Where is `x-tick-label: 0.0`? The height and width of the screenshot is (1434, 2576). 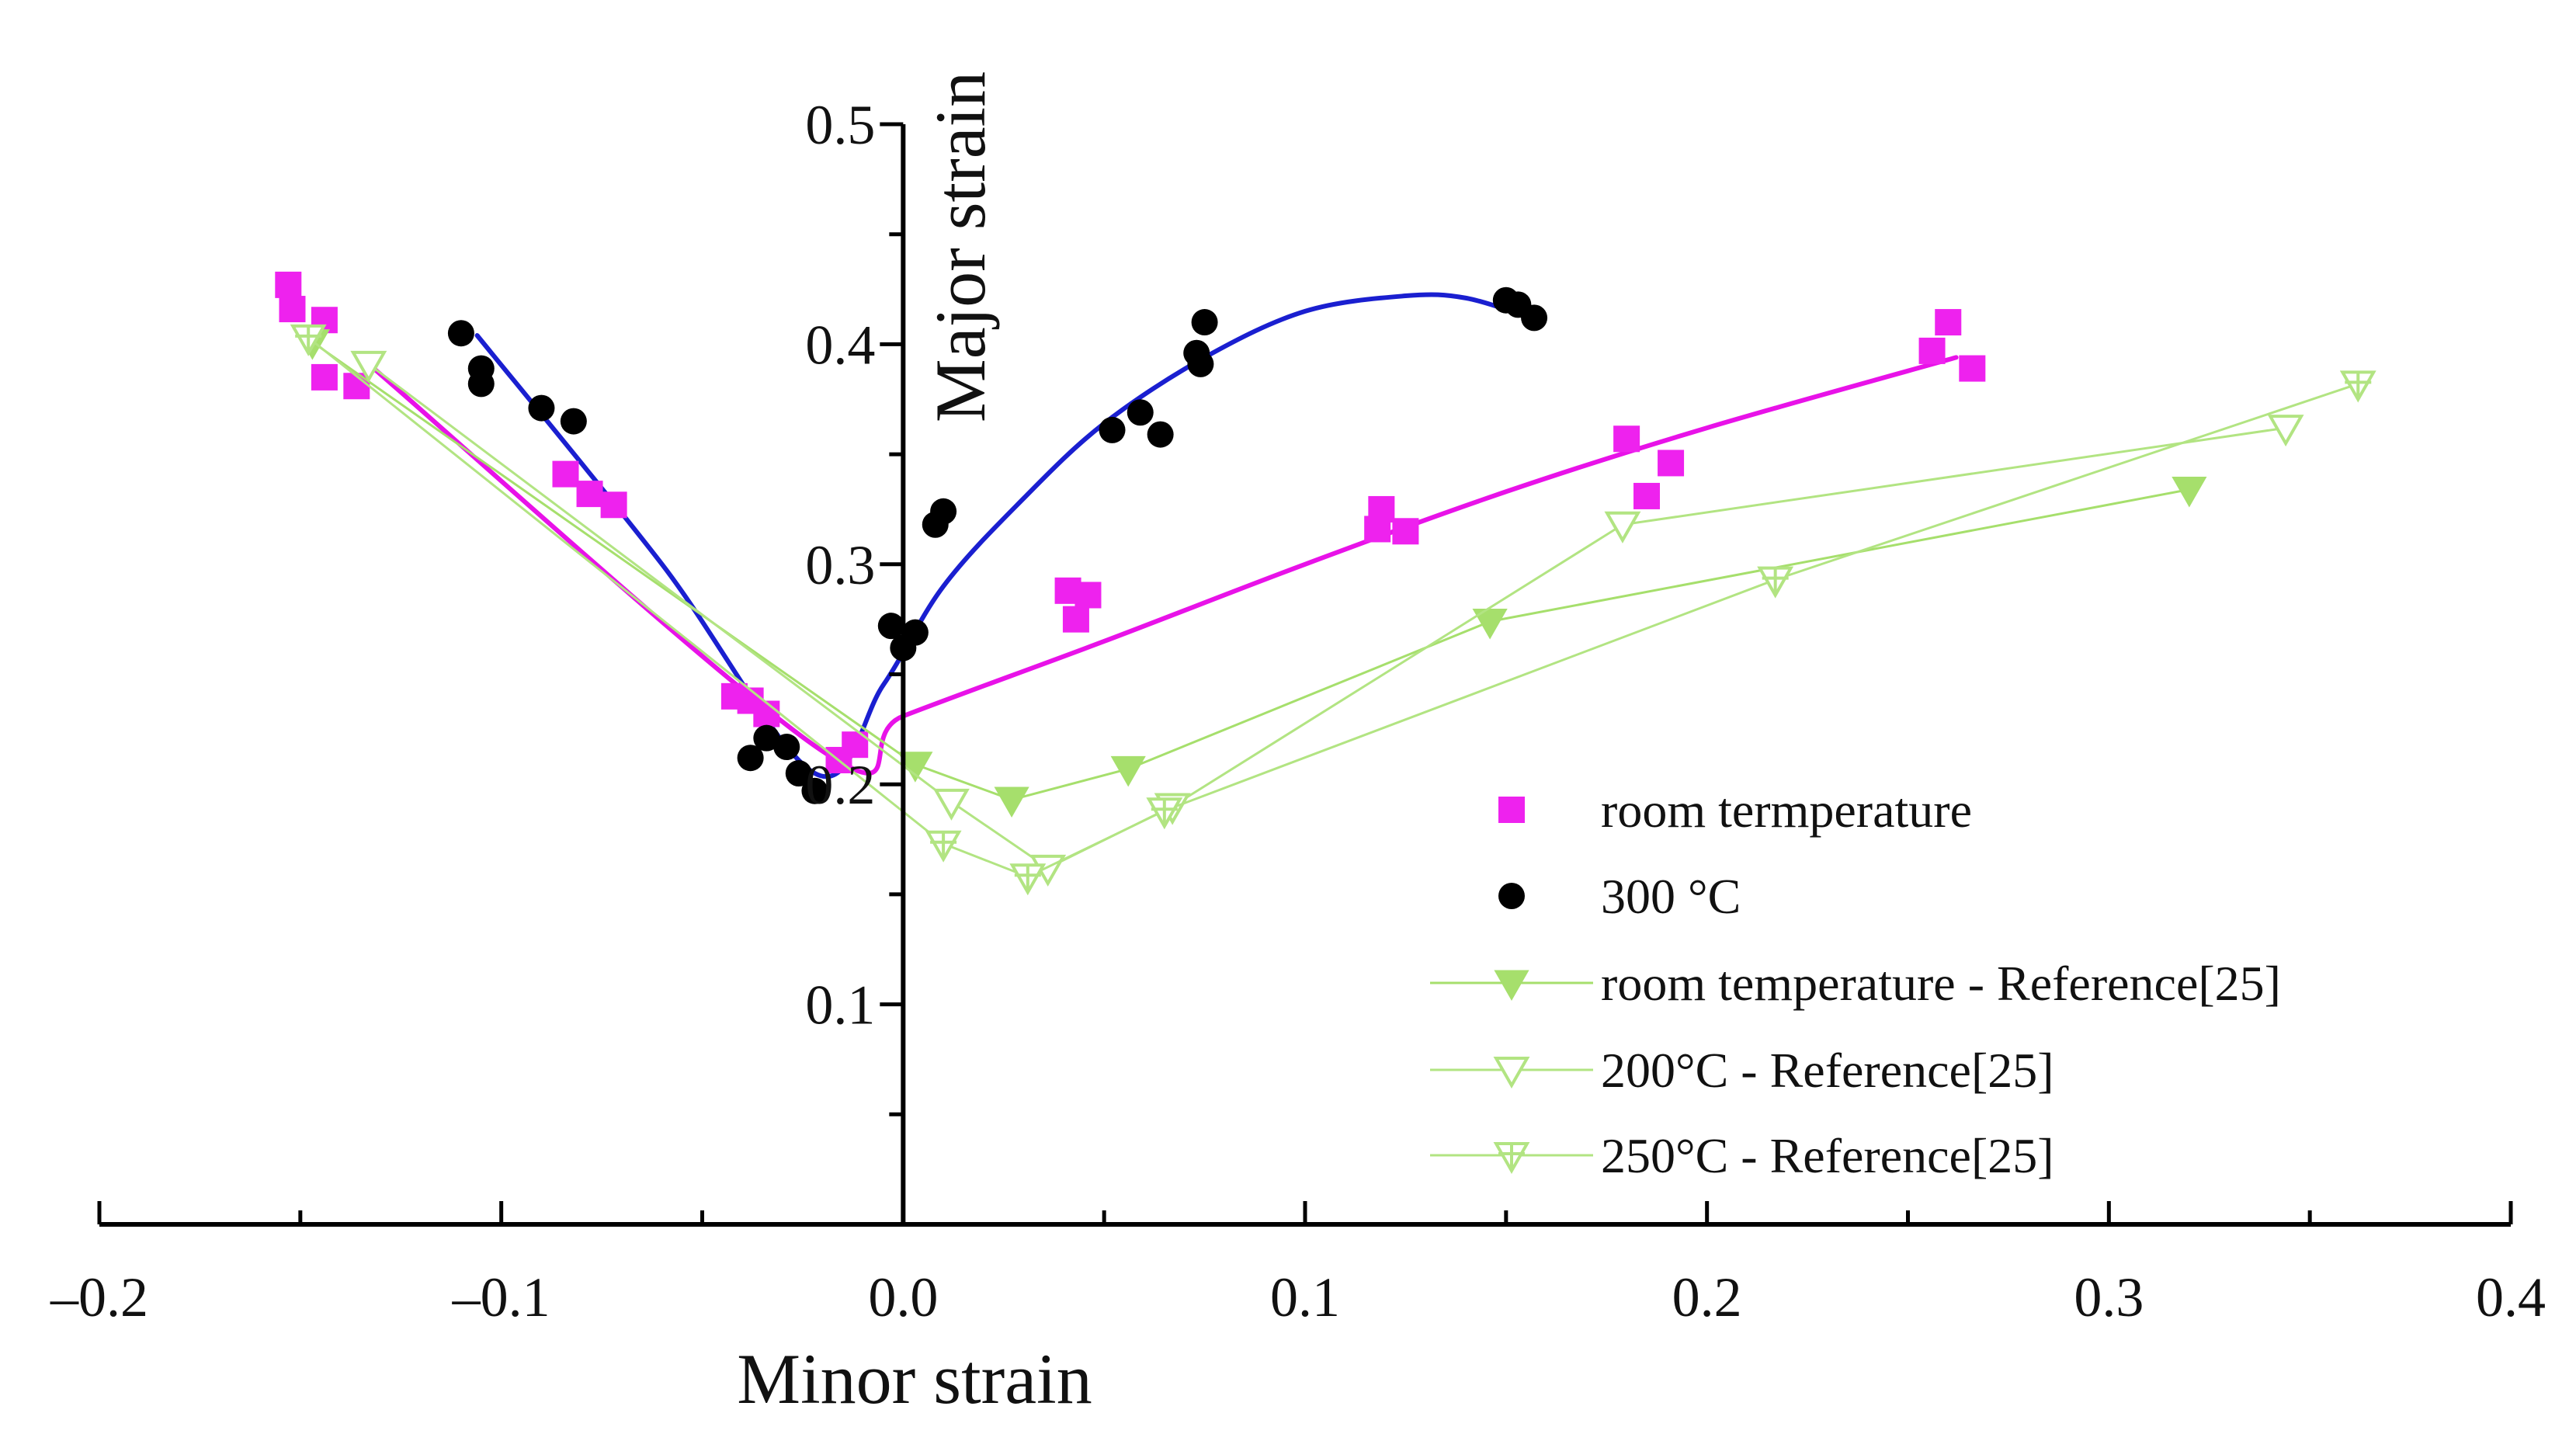 x-tick-label: 0.0 is located at coordinates (903, 1297).